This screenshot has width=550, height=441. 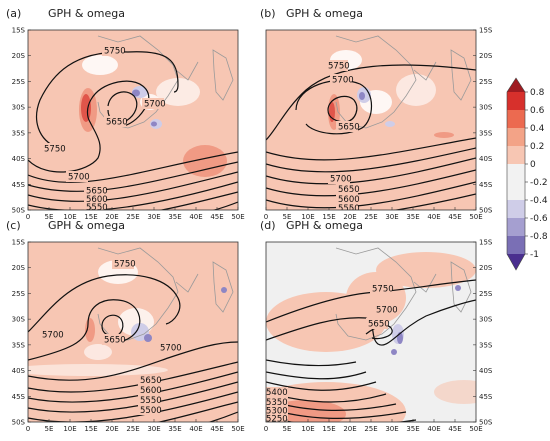 I want to click on colorbar-tick-label: 0.2, so click(x=537, y=147).